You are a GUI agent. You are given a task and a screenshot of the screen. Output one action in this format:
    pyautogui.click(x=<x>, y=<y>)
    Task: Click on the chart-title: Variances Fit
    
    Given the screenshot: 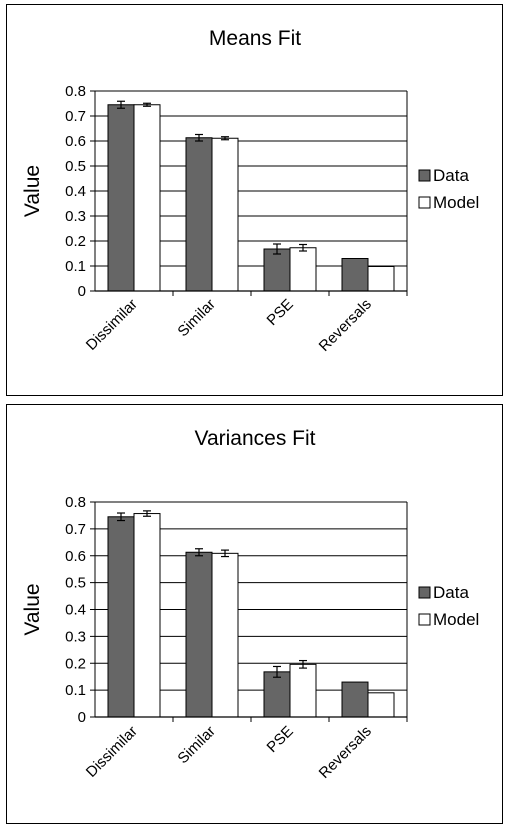 What is the action you would take?
    pyautogui.click(x=255, y=438)
    